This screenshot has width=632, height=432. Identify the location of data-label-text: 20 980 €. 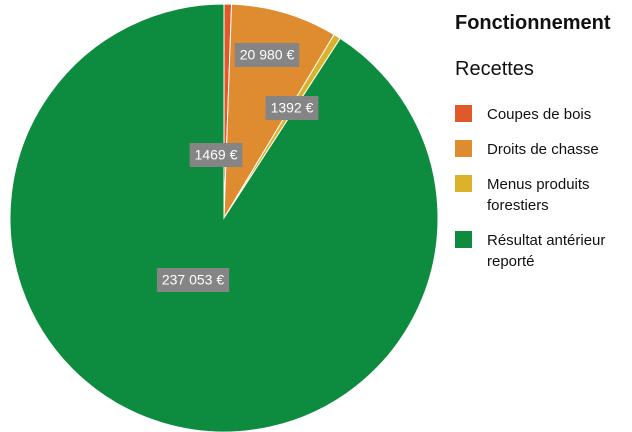
(267, 55).